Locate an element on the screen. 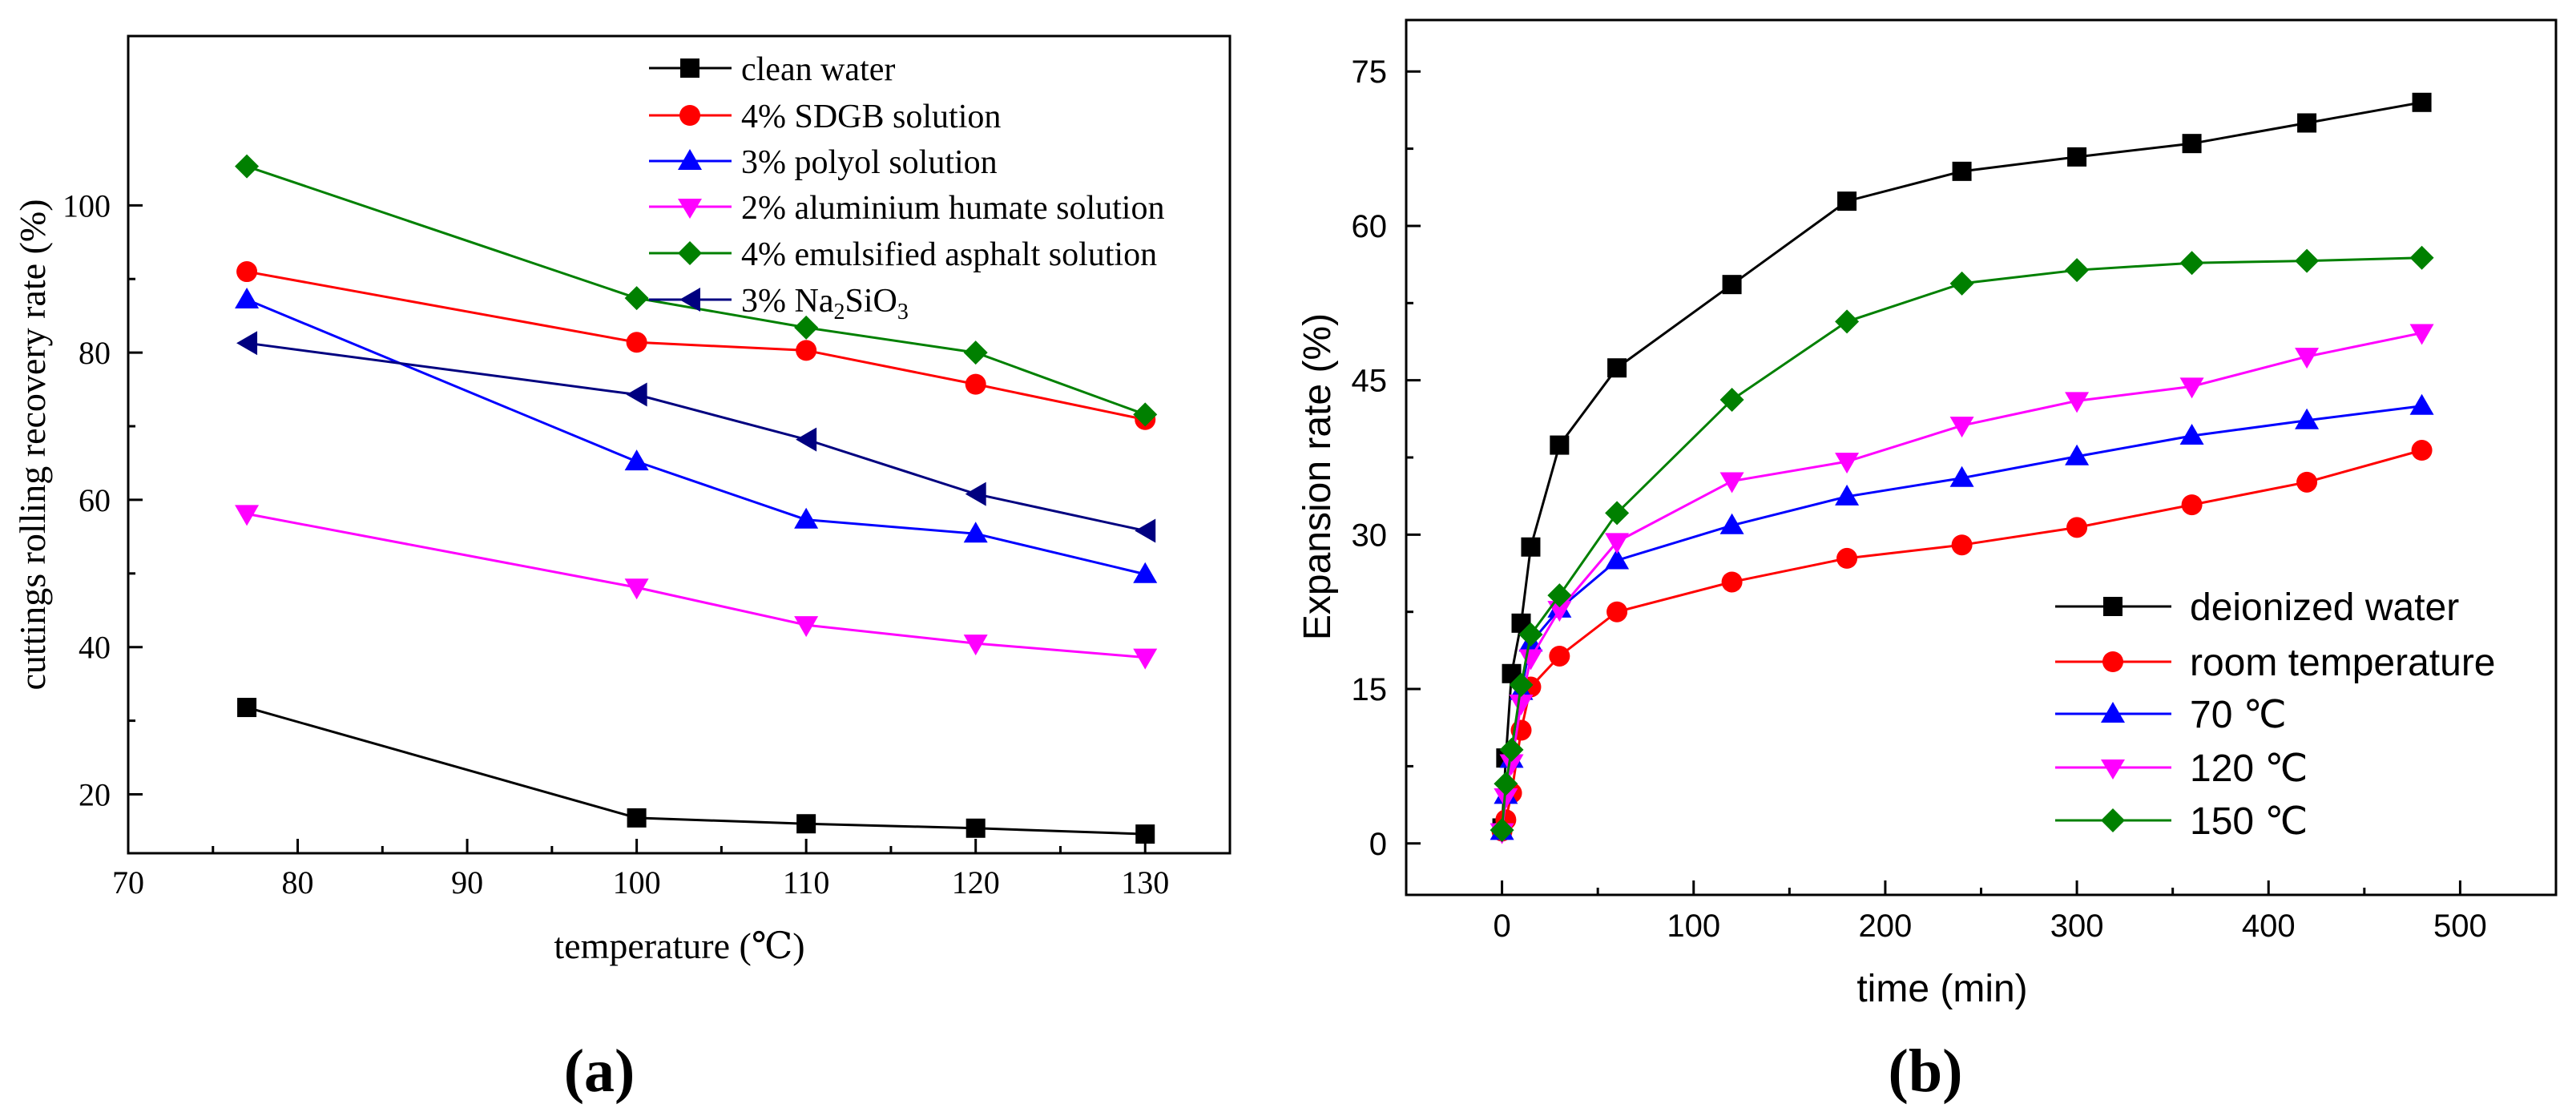 The width and height of the screenshot is (2576, 1116). legend-a-marker-triangle-left is located at coordinates (689, 300).